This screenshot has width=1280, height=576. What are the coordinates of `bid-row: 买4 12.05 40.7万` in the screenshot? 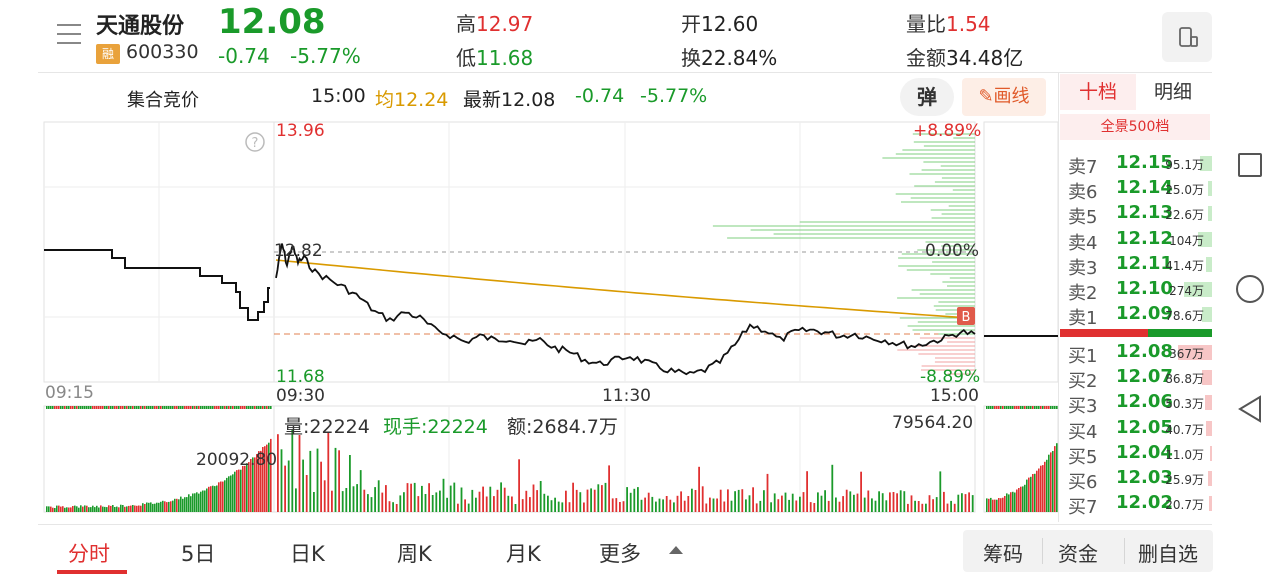 It's located at (1137, 429).